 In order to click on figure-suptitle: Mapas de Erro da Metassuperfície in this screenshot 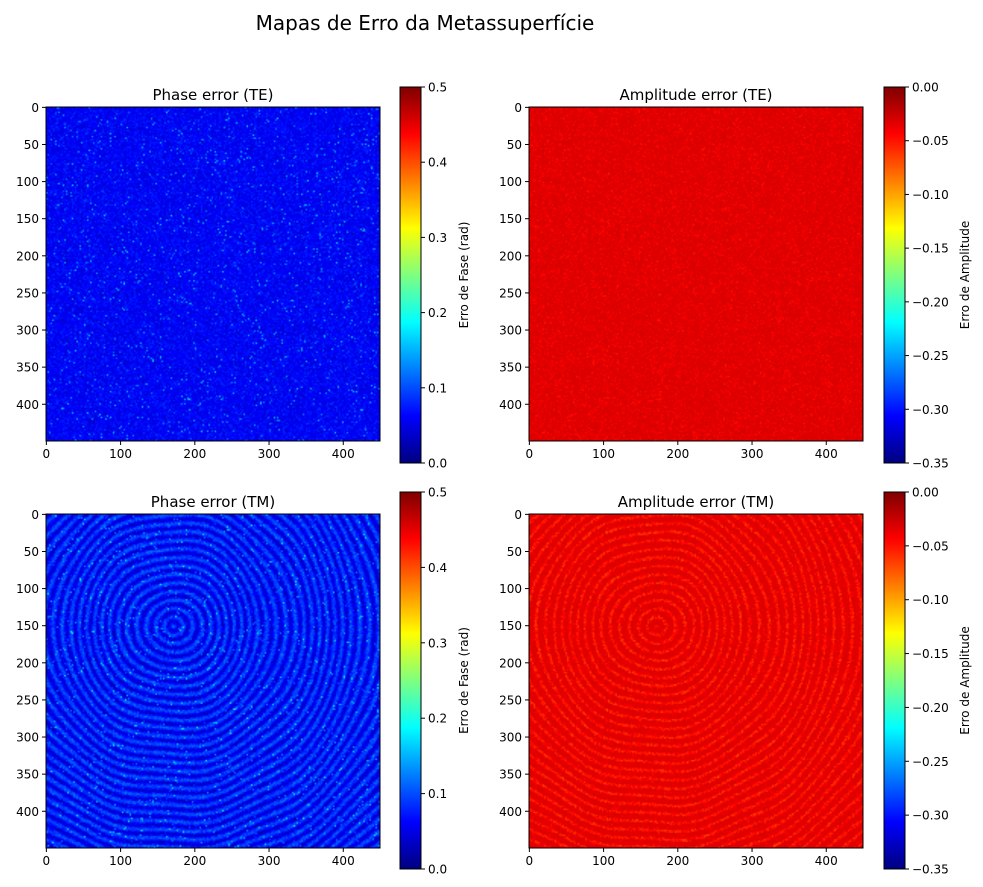, I will do `click(425, 23)`.